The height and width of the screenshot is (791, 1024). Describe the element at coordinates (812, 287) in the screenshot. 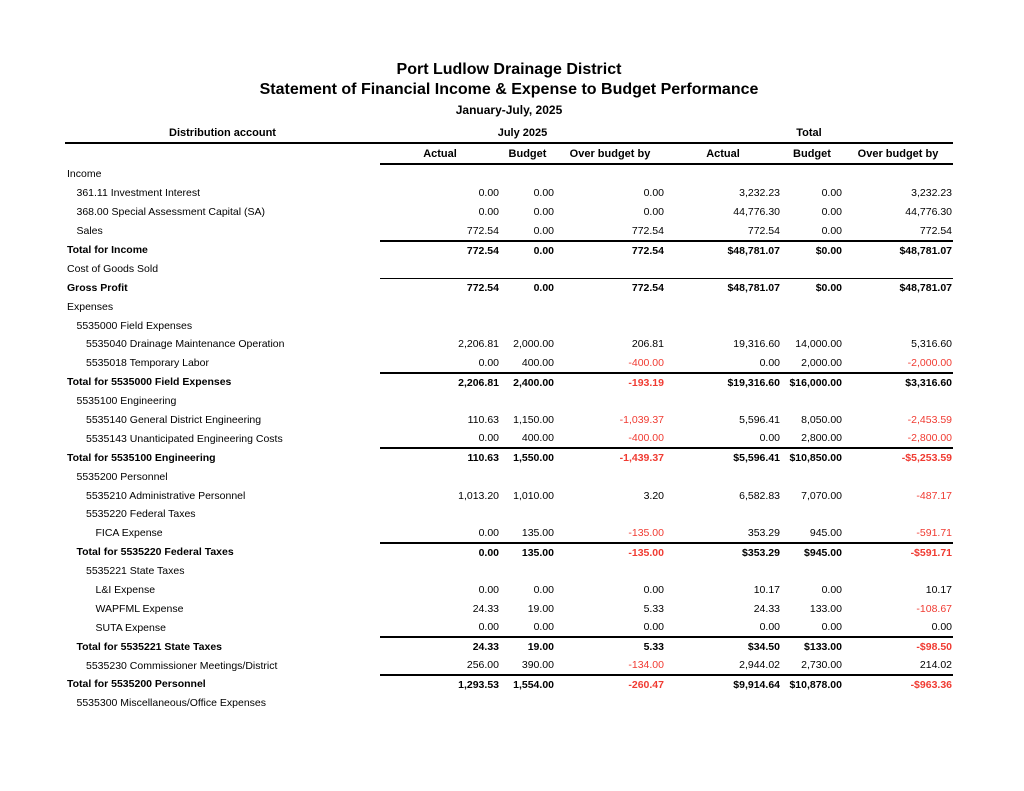

I see `value-cell: $0.00` at that location.